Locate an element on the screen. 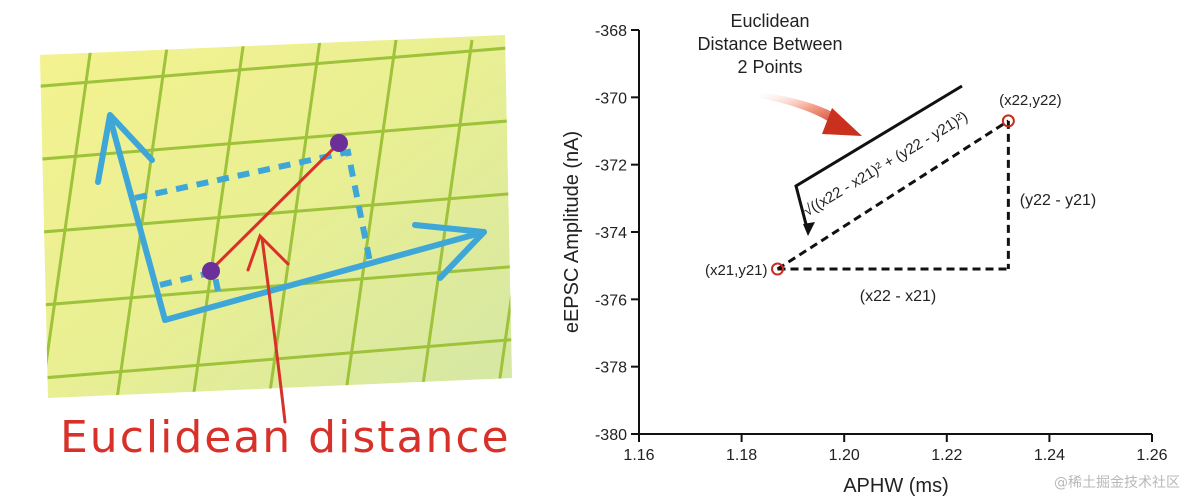 The image size is (1192, 500). x-axis-arrow is located at coordinates (324, 276).